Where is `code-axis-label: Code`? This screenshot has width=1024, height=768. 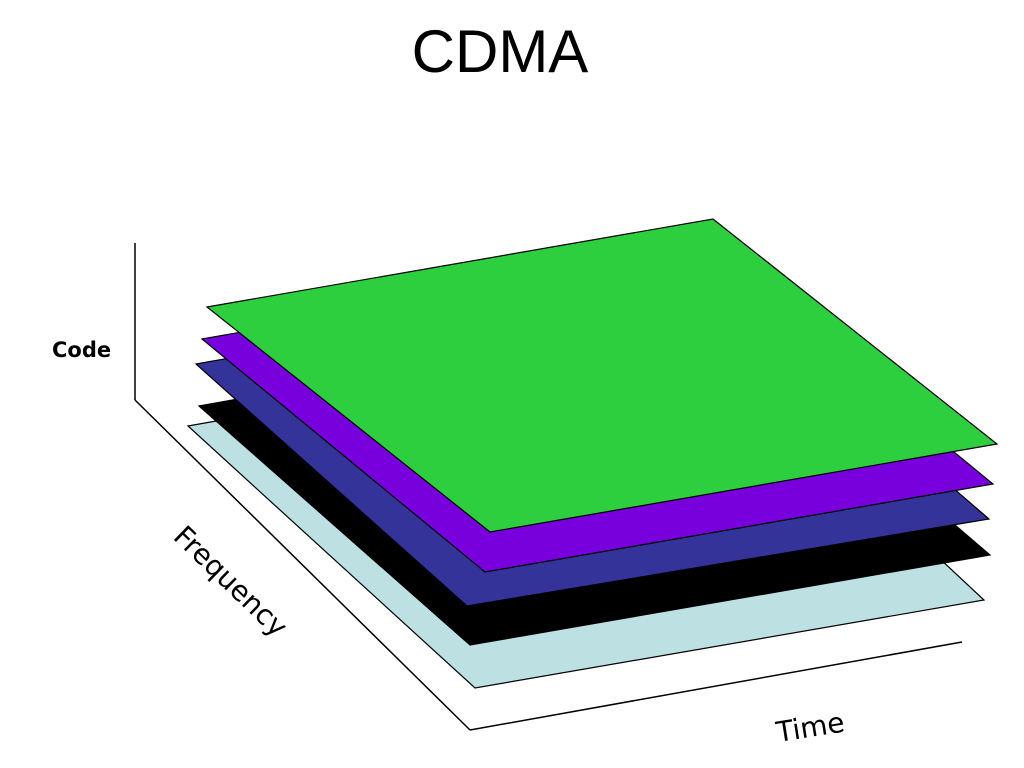 code-axis-label: Code is located at coordinates (81, 350).